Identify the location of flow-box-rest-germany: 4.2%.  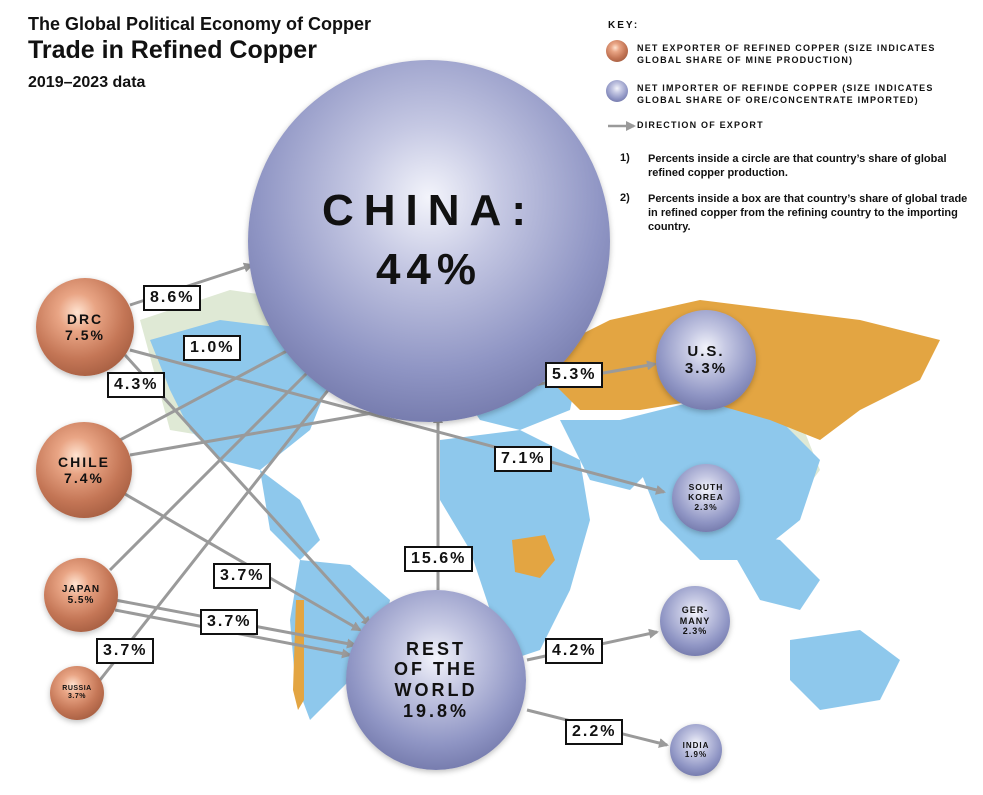
(574, 651).